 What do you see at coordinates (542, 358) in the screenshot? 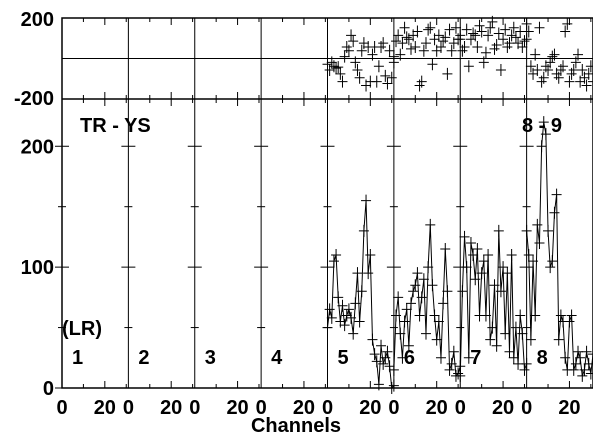
I see `panel-number: 8` at bounding box center [542, 358].